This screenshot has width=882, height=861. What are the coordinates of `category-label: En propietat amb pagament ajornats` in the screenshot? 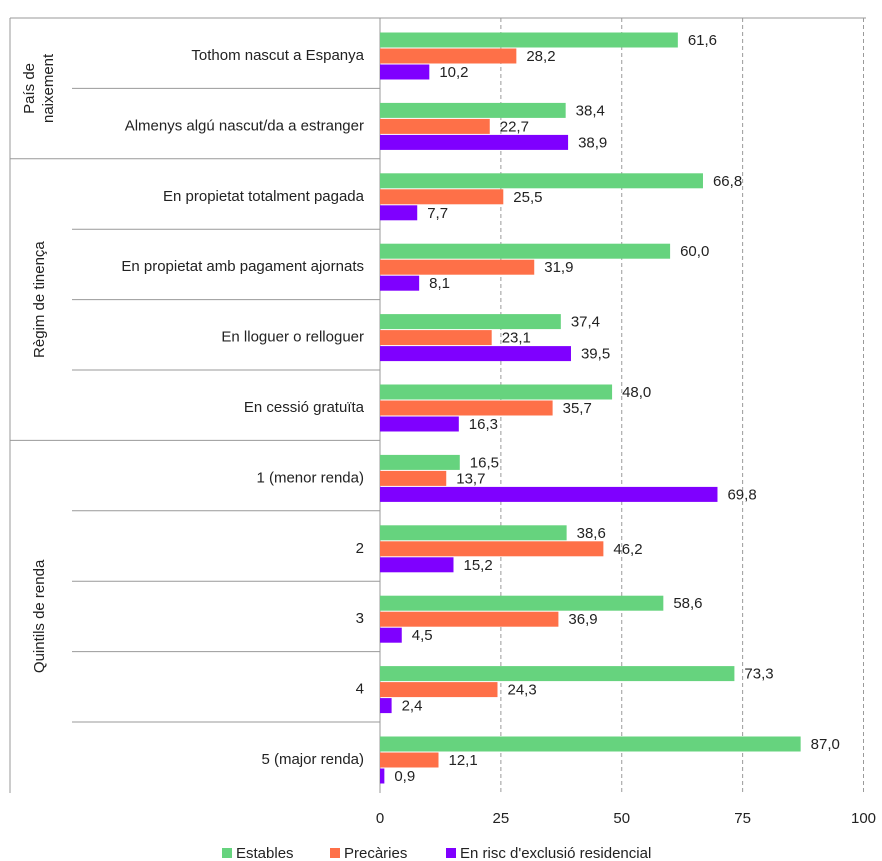 It's located at (242, 266).